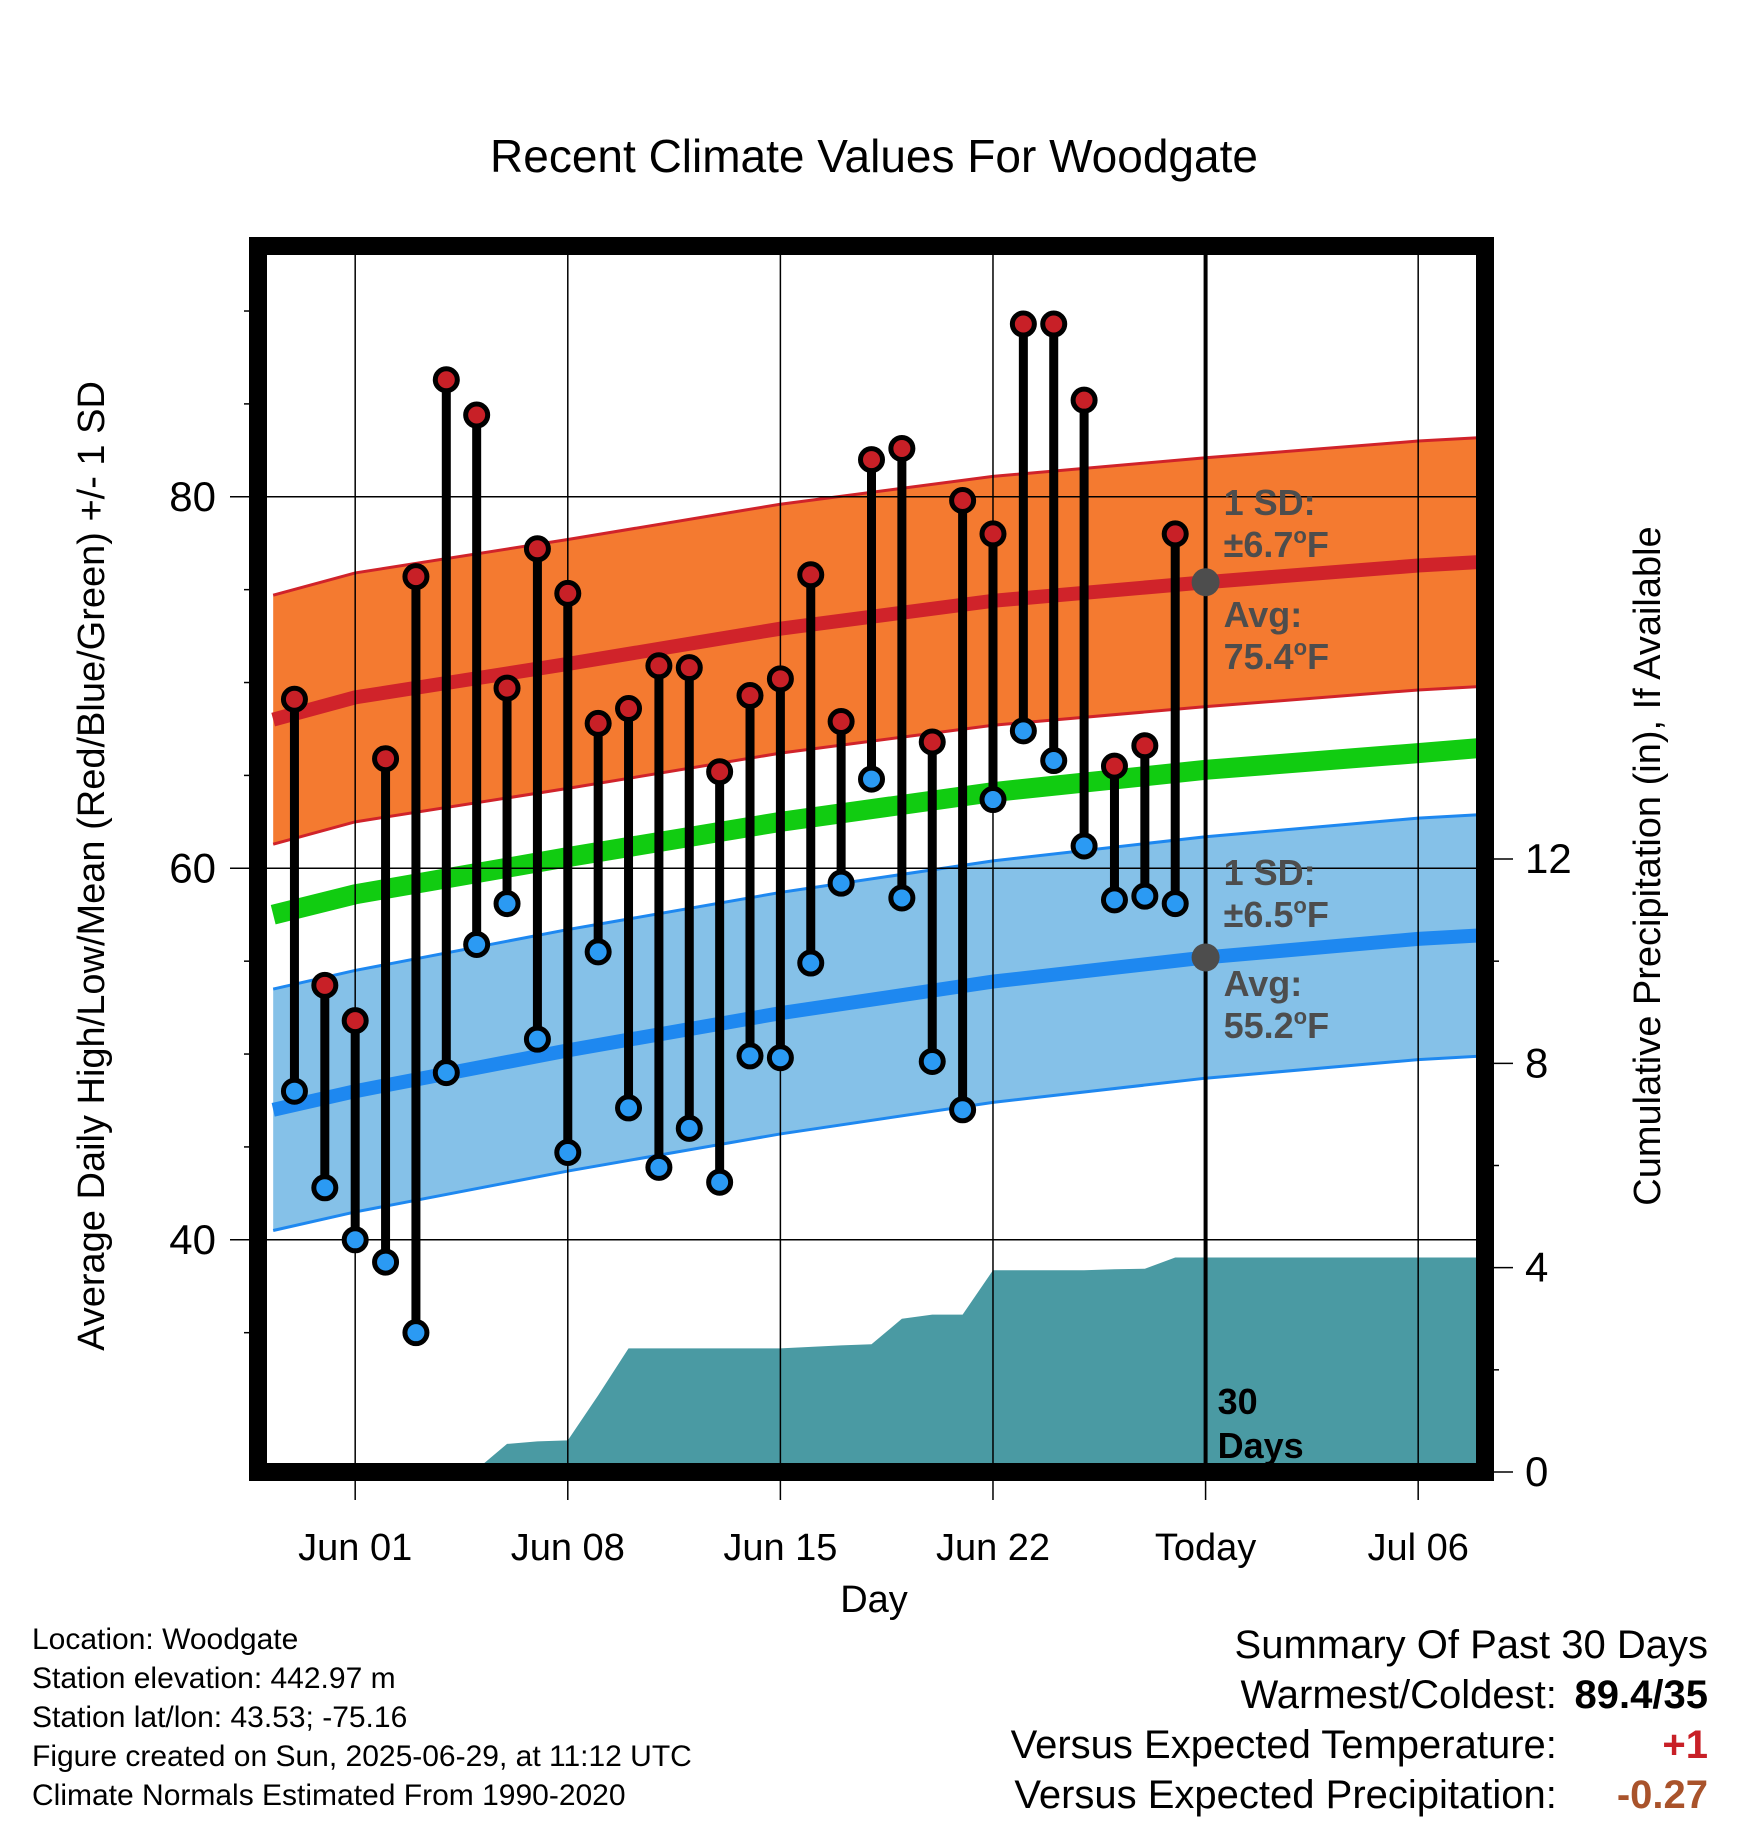  What do you see at coordinates (1238, 1401) in the screenshot?
I see `days-count-label: 30` at bounding box center [1238, 1401].